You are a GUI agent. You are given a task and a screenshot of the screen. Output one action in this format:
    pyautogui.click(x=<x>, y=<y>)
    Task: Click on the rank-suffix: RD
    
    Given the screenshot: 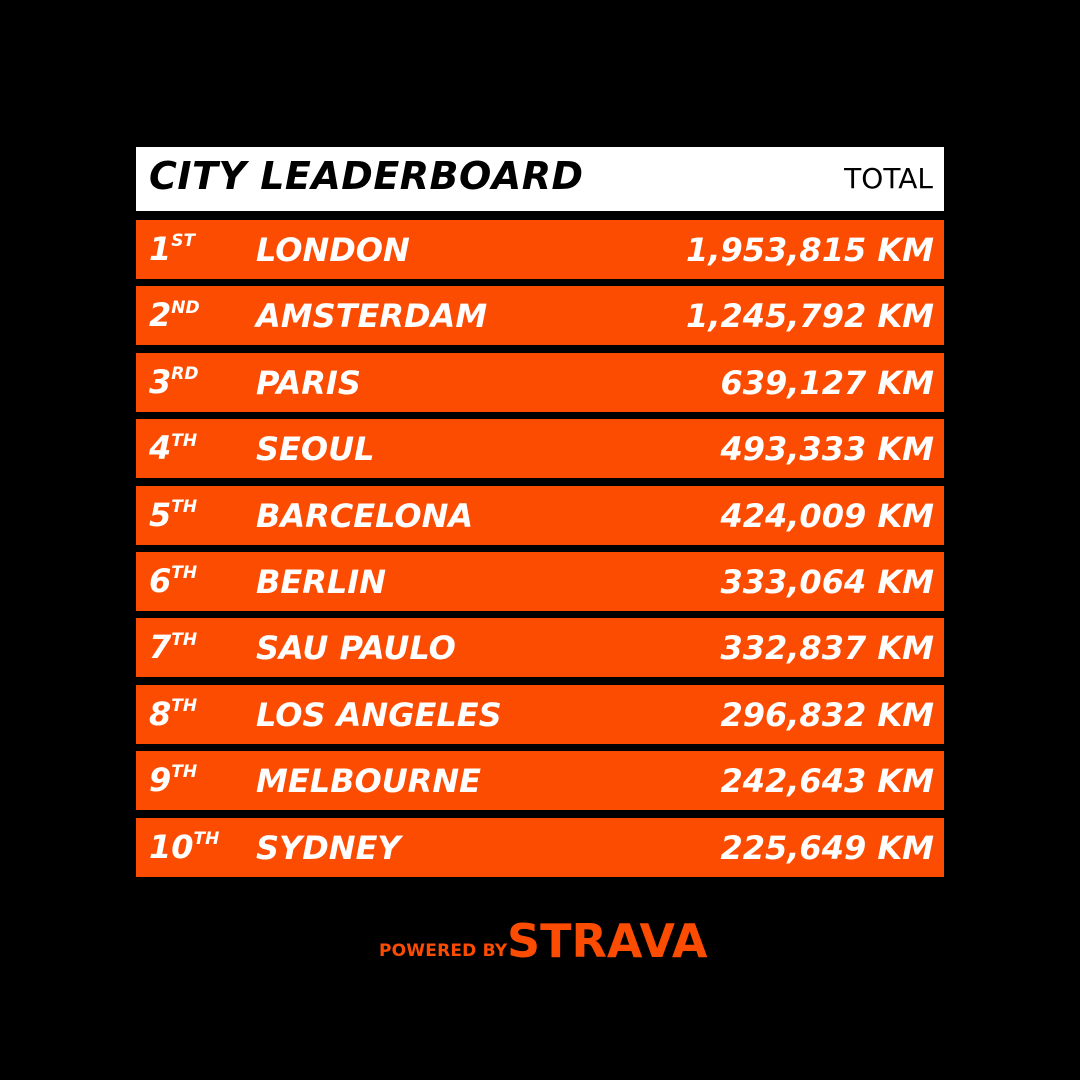 What is the action you would take?
    pyautogui.click(x=185, y=374)
    